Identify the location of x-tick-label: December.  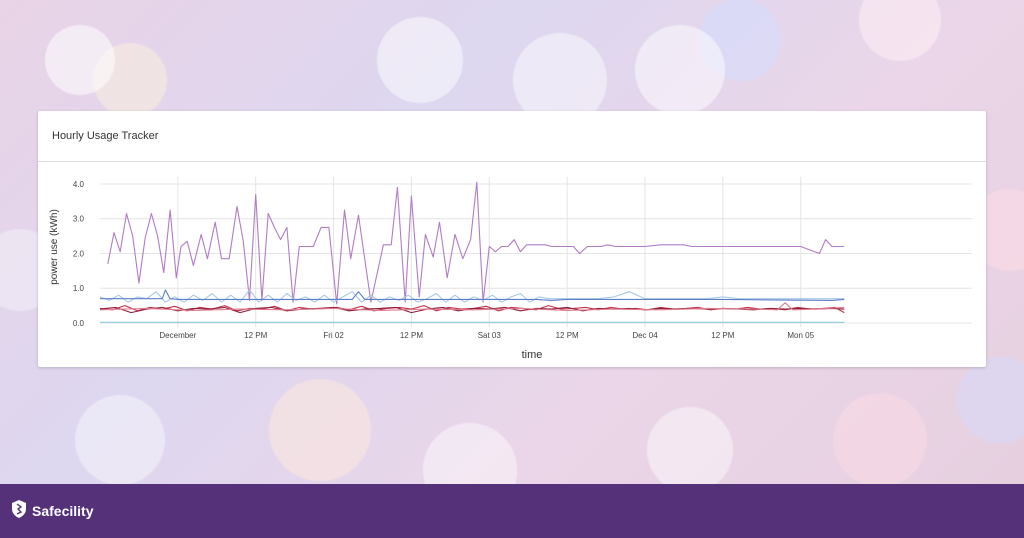
(177, 335).